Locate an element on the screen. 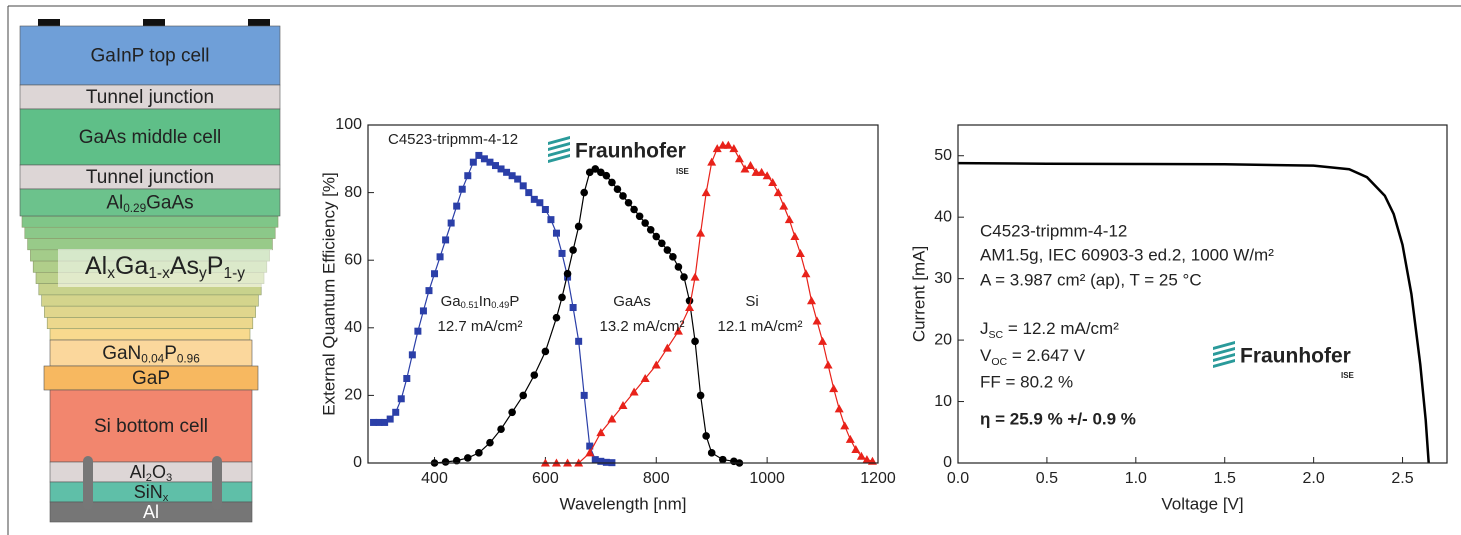 The image size is (1461, 535). text-part: P is located at coordinates (215, 266).